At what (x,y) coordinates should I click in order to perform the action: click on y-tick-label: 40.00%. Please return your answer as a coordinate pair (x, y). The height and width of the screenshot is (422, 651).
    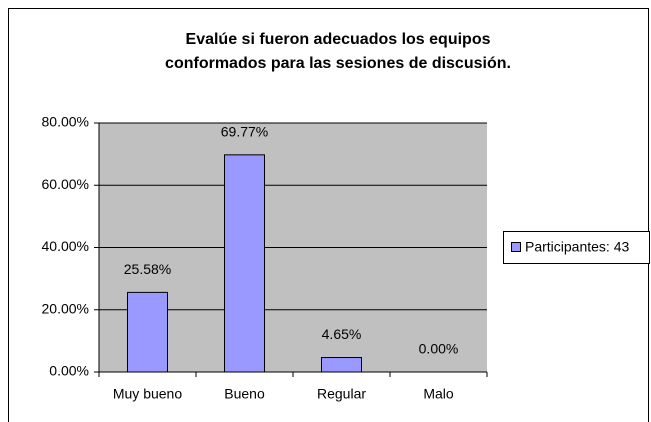
    Looking at the image, I should click on (65, 246).